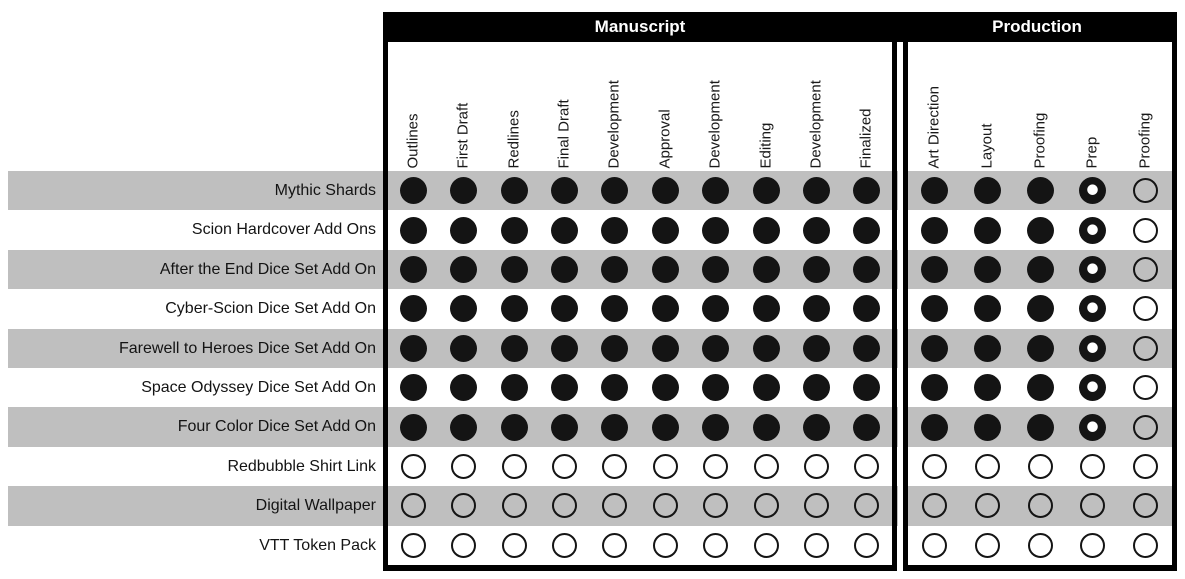 Image resolution: width=1185 pixels, height=579 pixels. Describe the element at coordinates (905, 306) in the screenshot. I see `table-border-left-production` at that location.